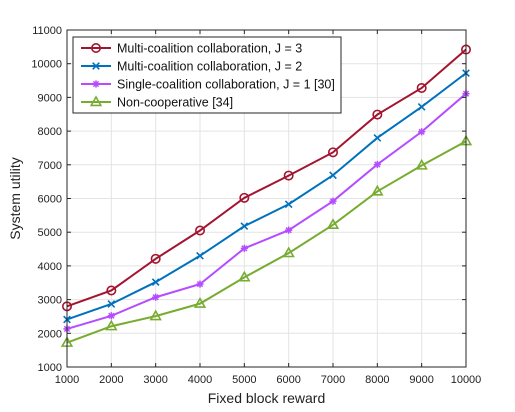 Image resolution: width=515 pixels, height=412 pixels. What do you see at coordinates (46, 65) in the screenshot?
I see `y-tick-label: 10000` at bounding box center [46, 65].